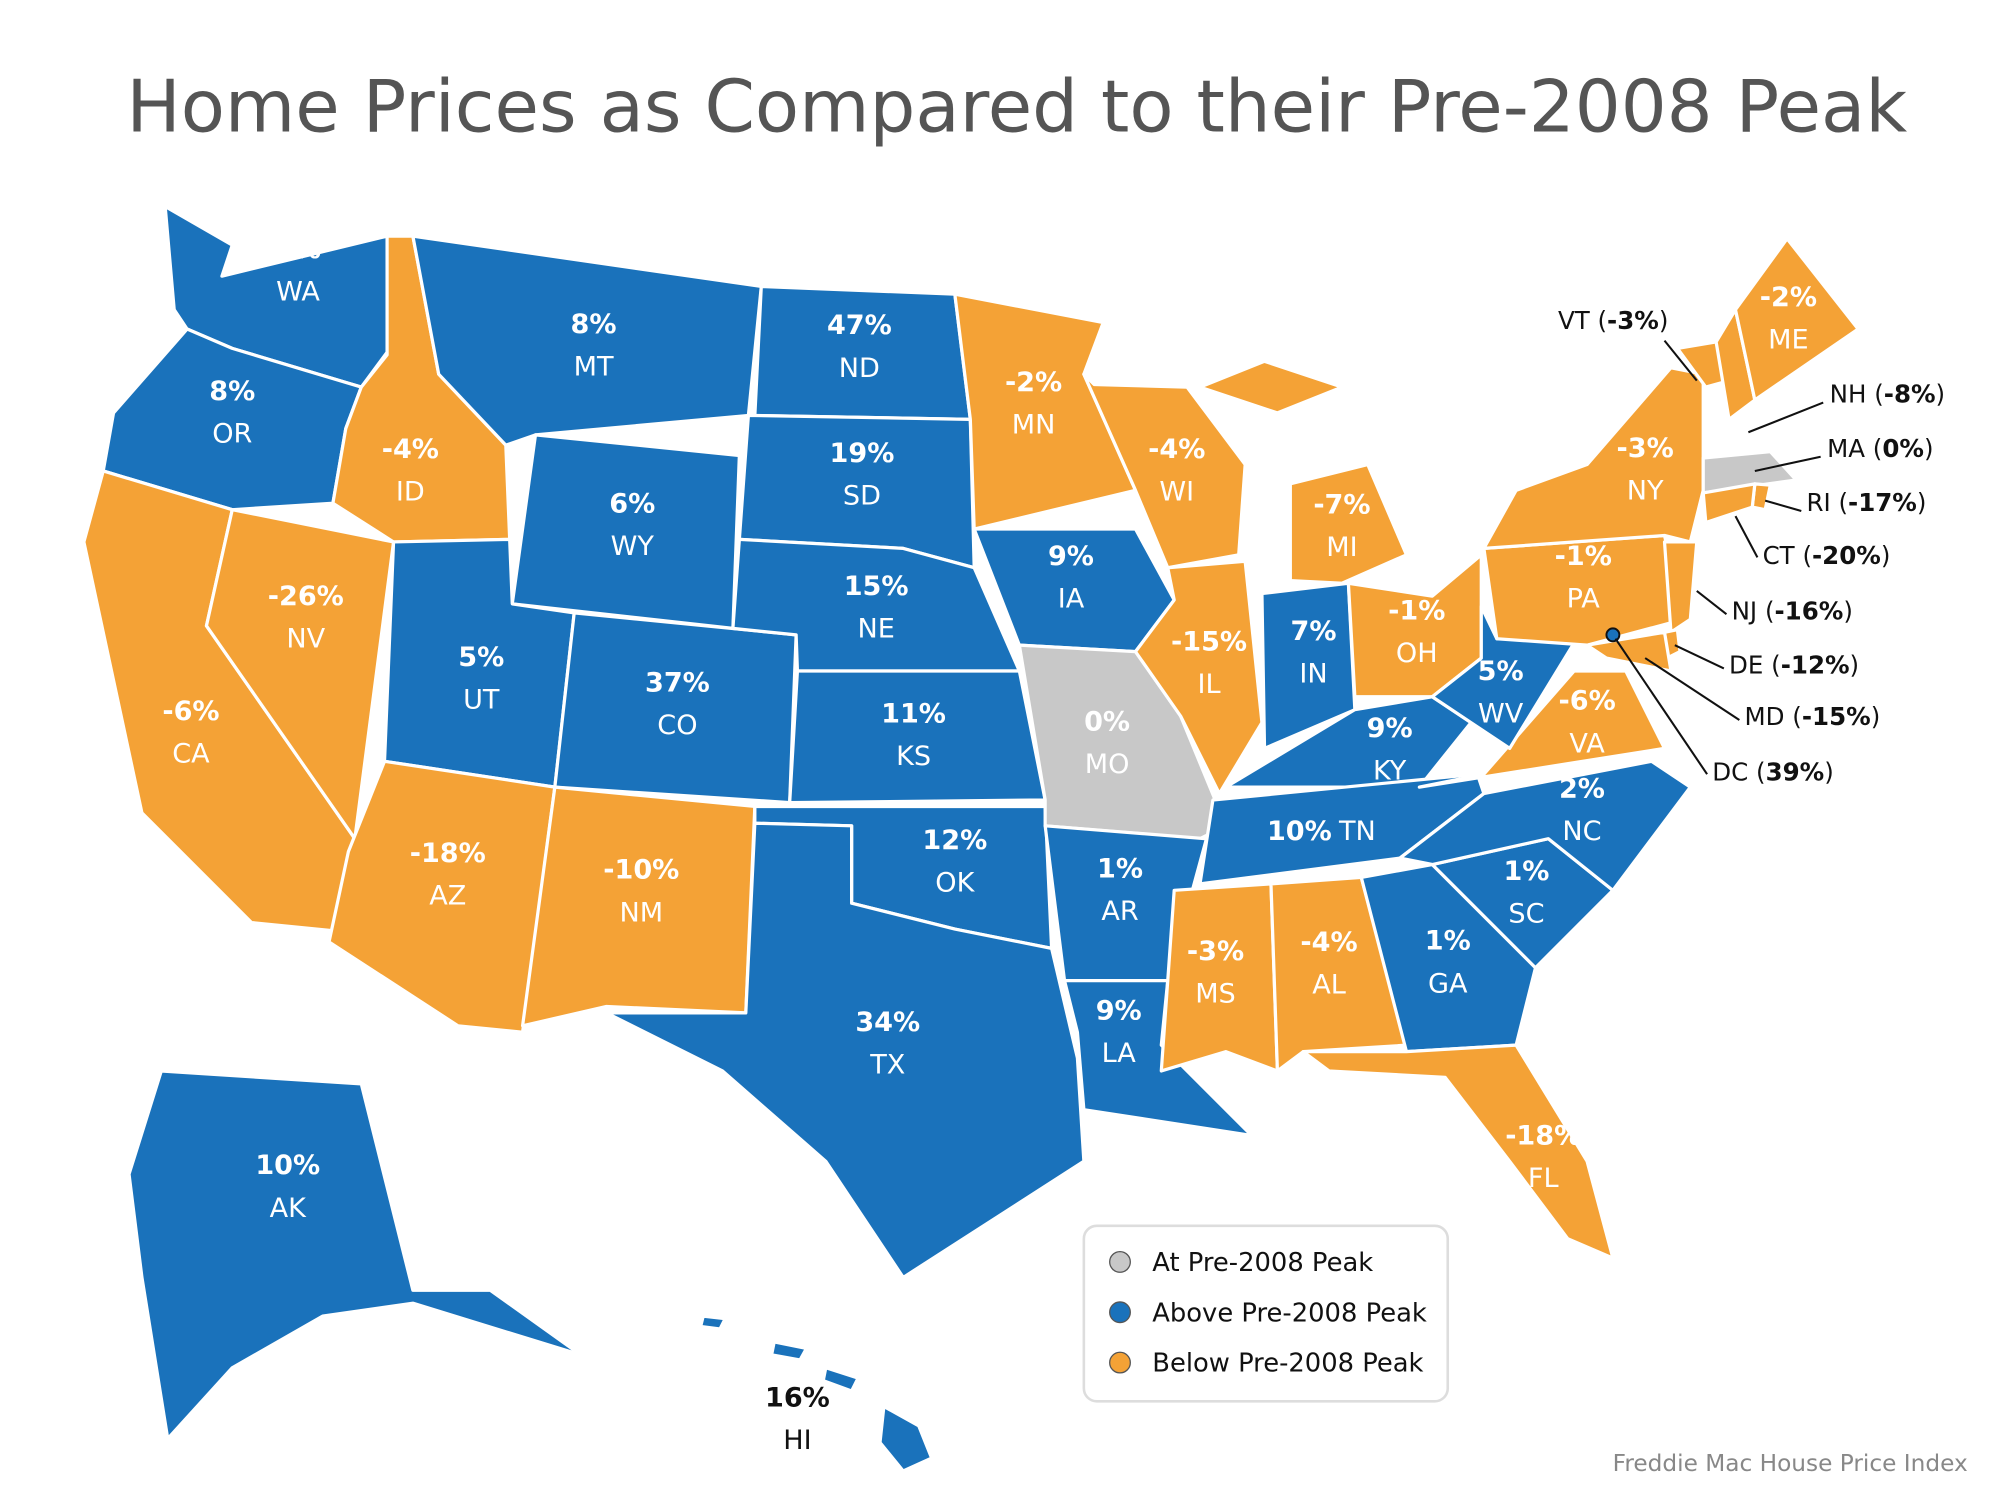  Describe the element at coordinates (1208, 684) in the screenshot. I see `state-abbr: IL` at that location.